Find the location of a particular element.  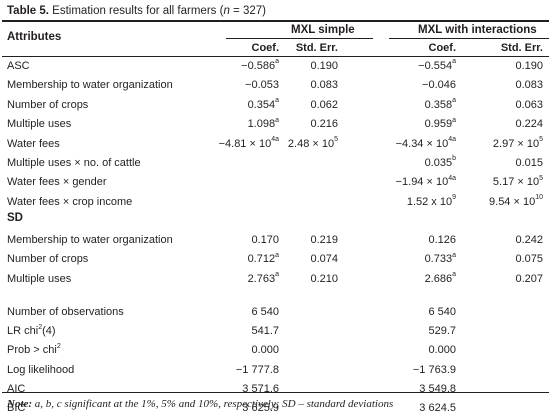

value-cell: 0.354a is located at coordinates (263, 104).